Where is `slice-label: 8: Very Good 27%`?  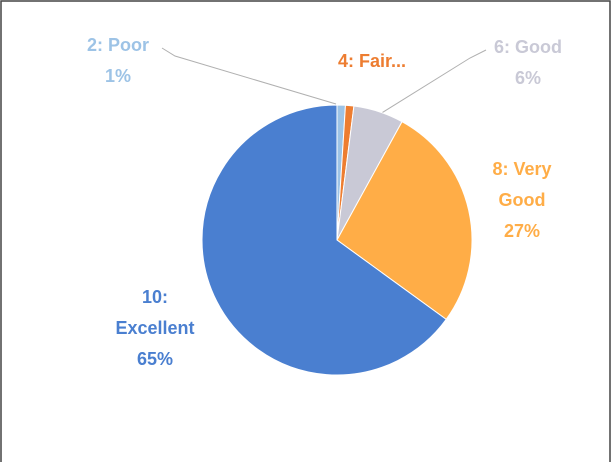 slice-label: 8: Very Good 27% is located at coordinates (522, 200).